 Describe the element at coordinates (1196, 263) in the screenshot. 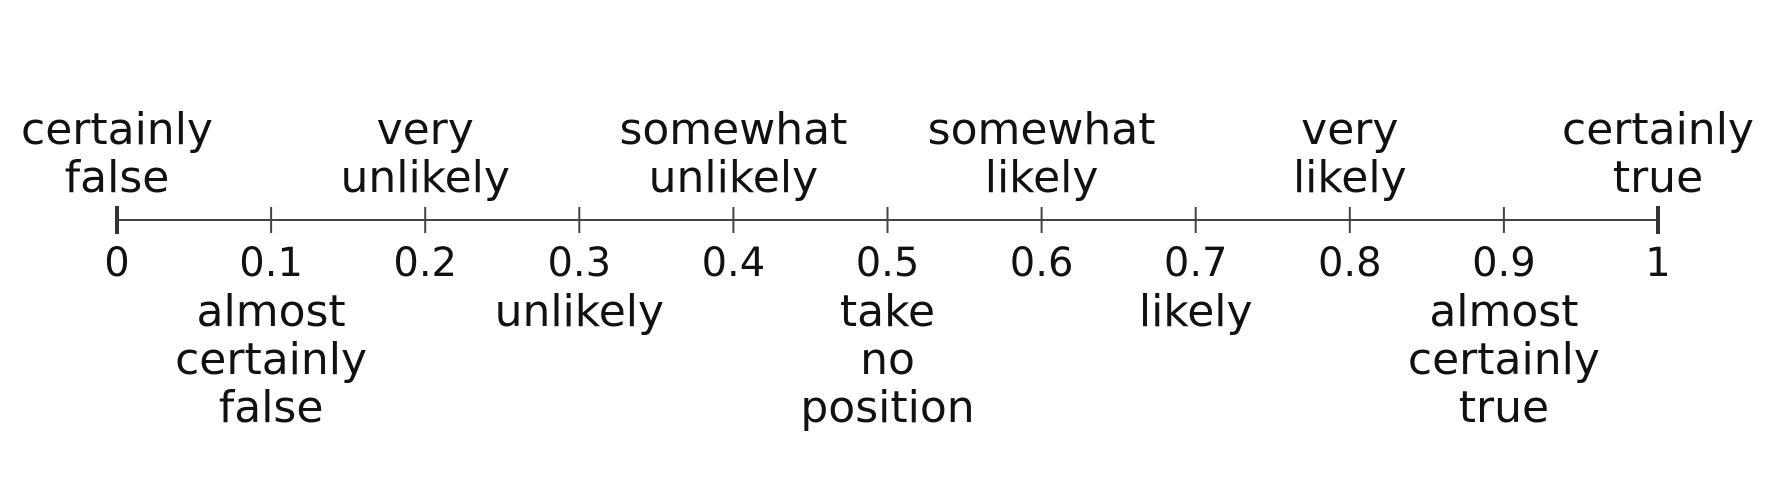

I see `tick-label: 0.7` at that location.